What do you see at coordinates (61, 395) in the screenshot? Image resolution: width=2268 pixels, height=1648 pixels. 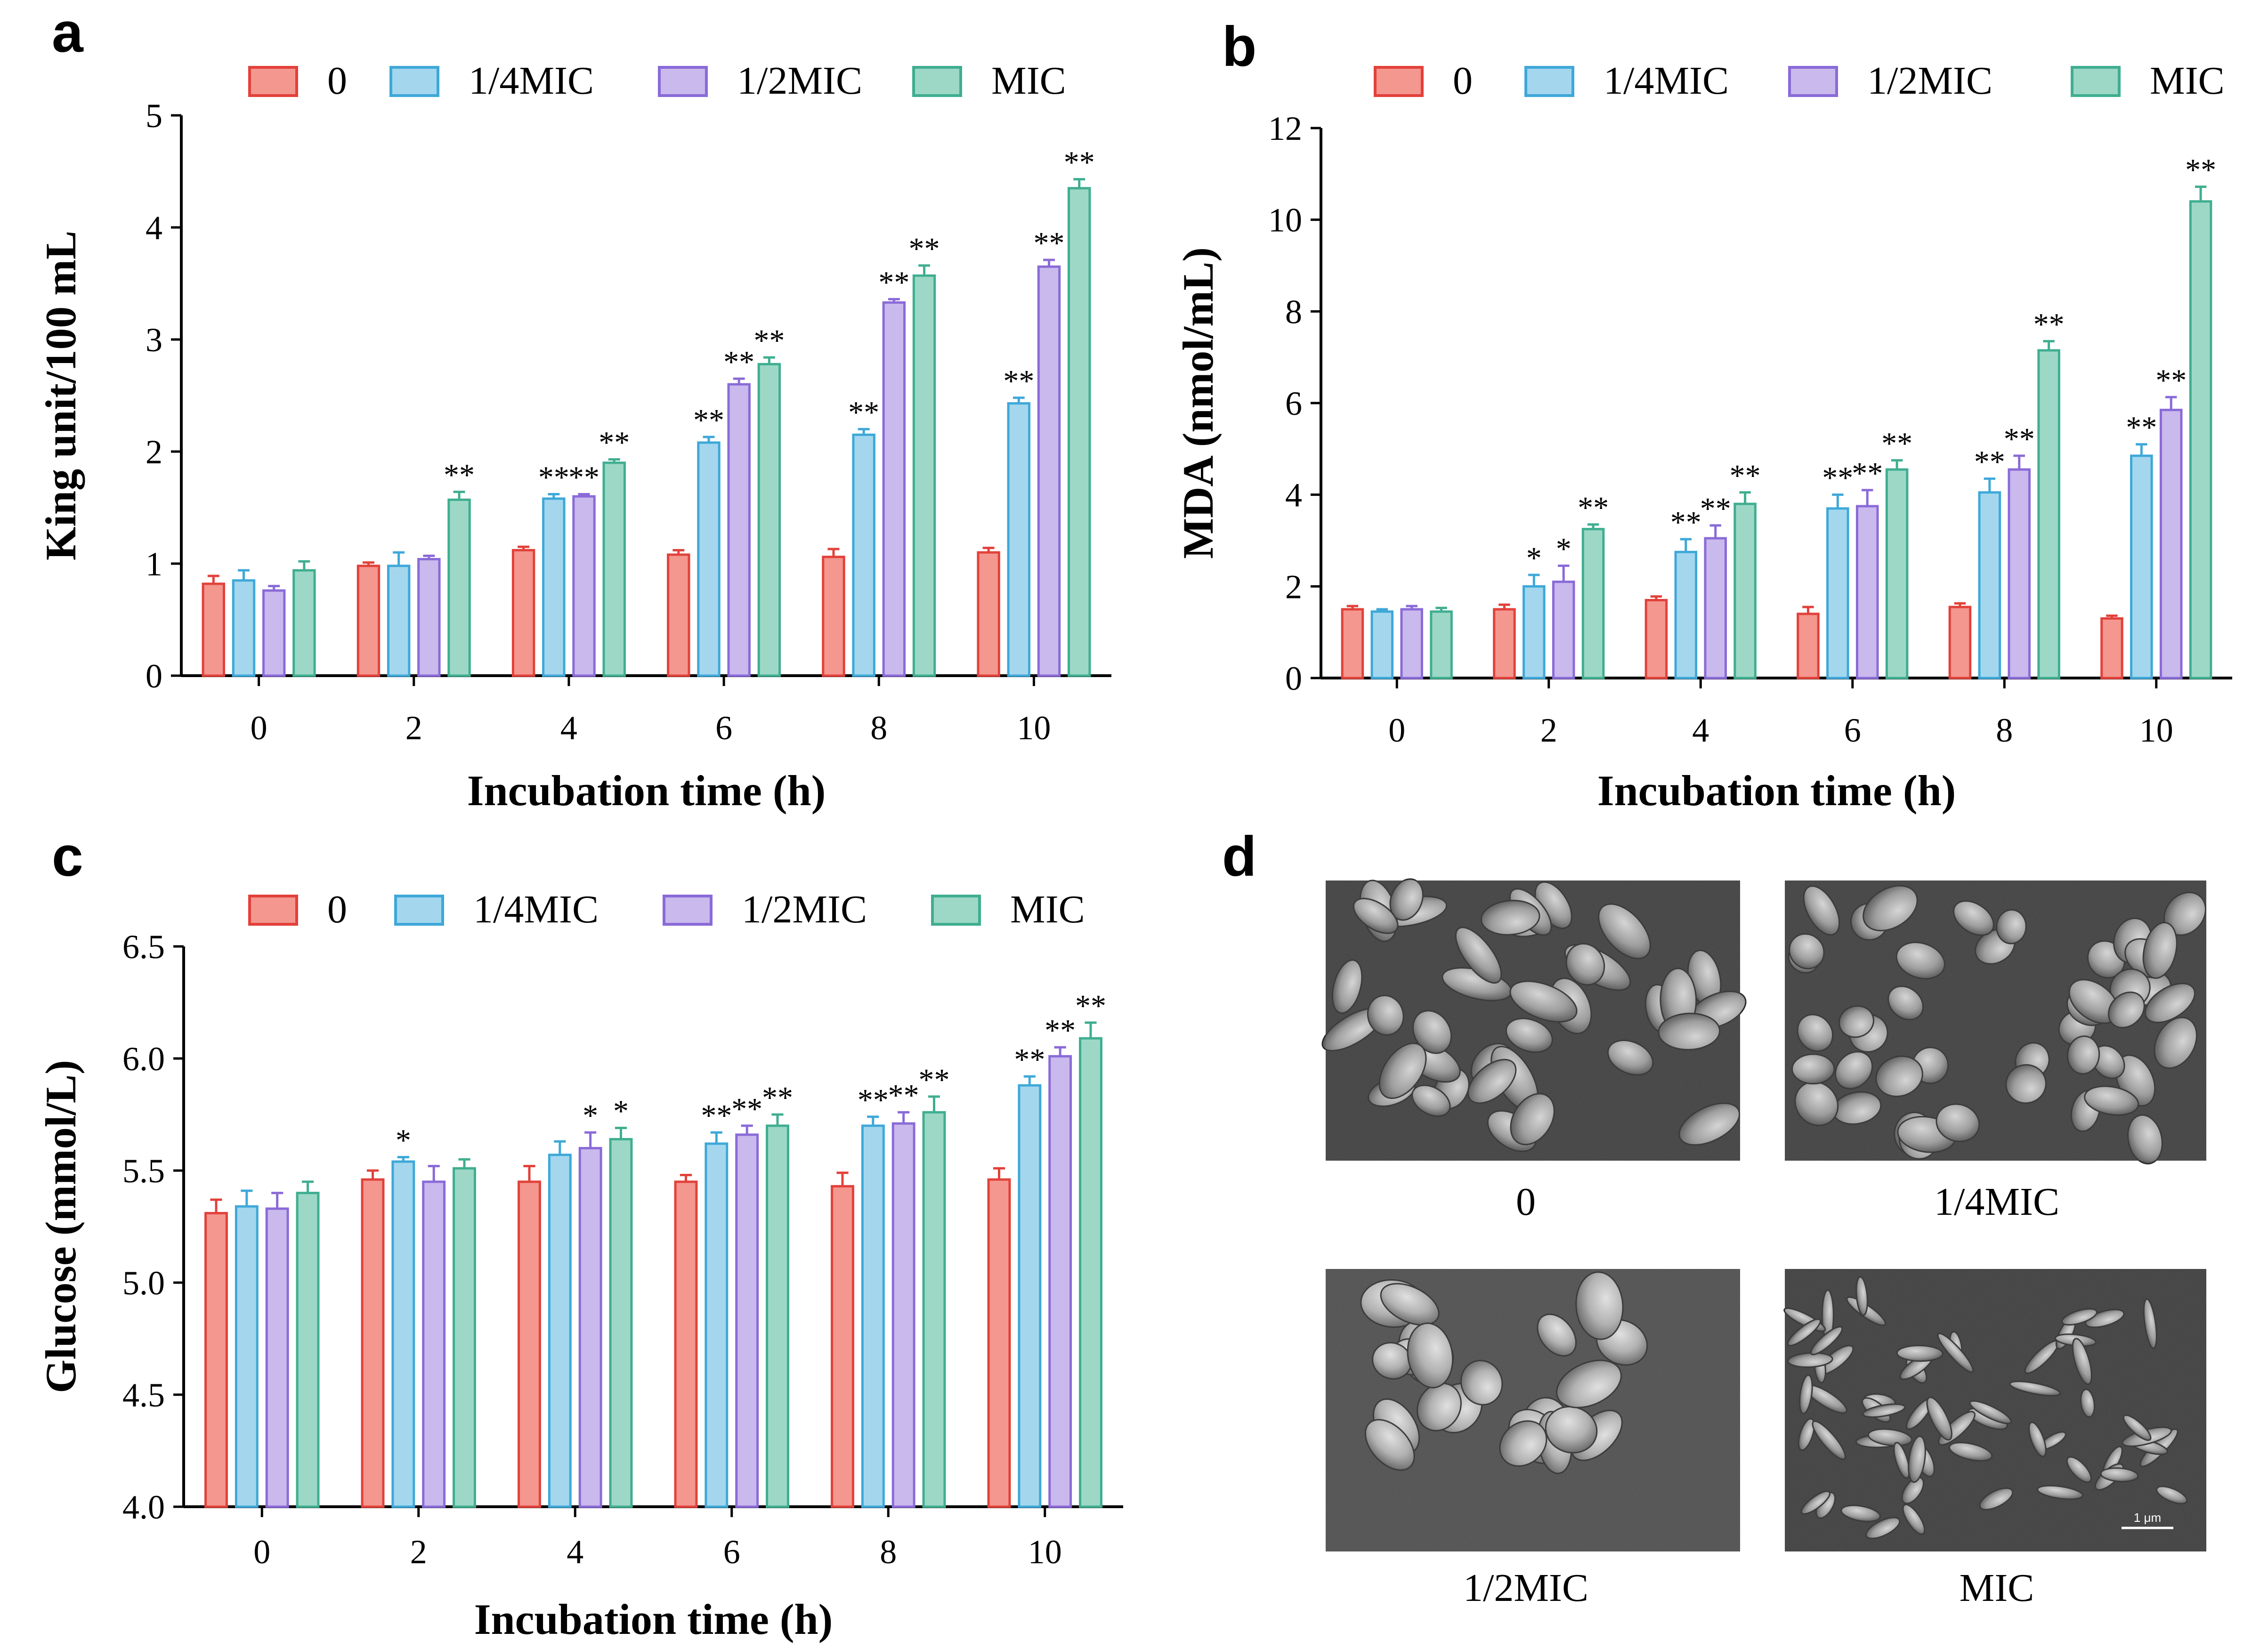 I see `y-axis-title: King unit/100 mL` at bounding box center [61, 395].